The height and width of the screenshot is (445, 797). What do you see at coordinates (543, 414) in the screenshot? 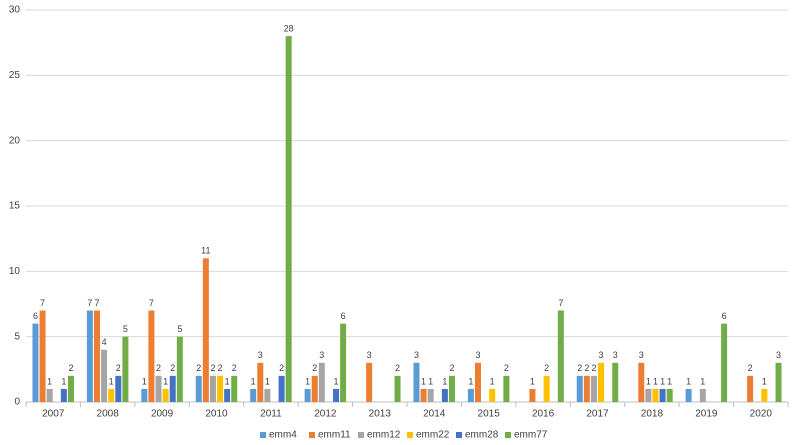
I see `x-tick-label: 2016` at bounding box center [543, 414].